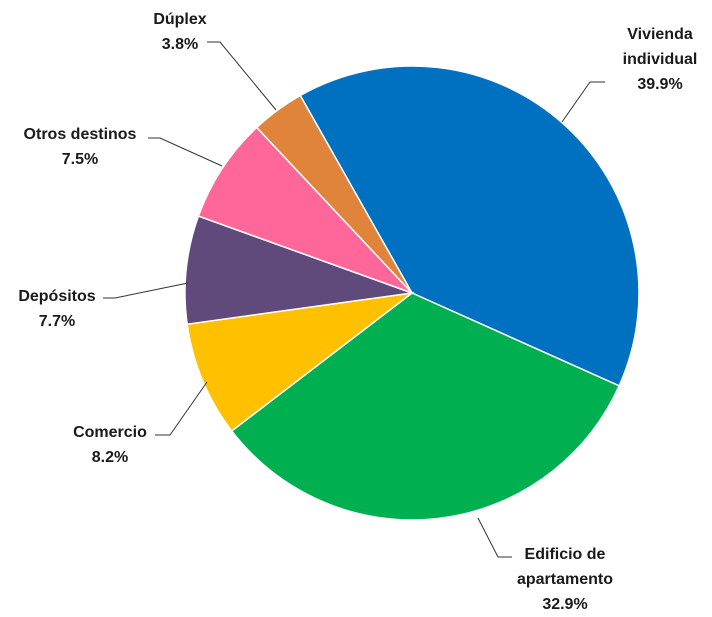 The width and height of the screenshot is (712, 617). What do you see at coordinates (57, 296) in the screenshot?
I see `category-label: Depósitos` at bounding box center [57, 296].